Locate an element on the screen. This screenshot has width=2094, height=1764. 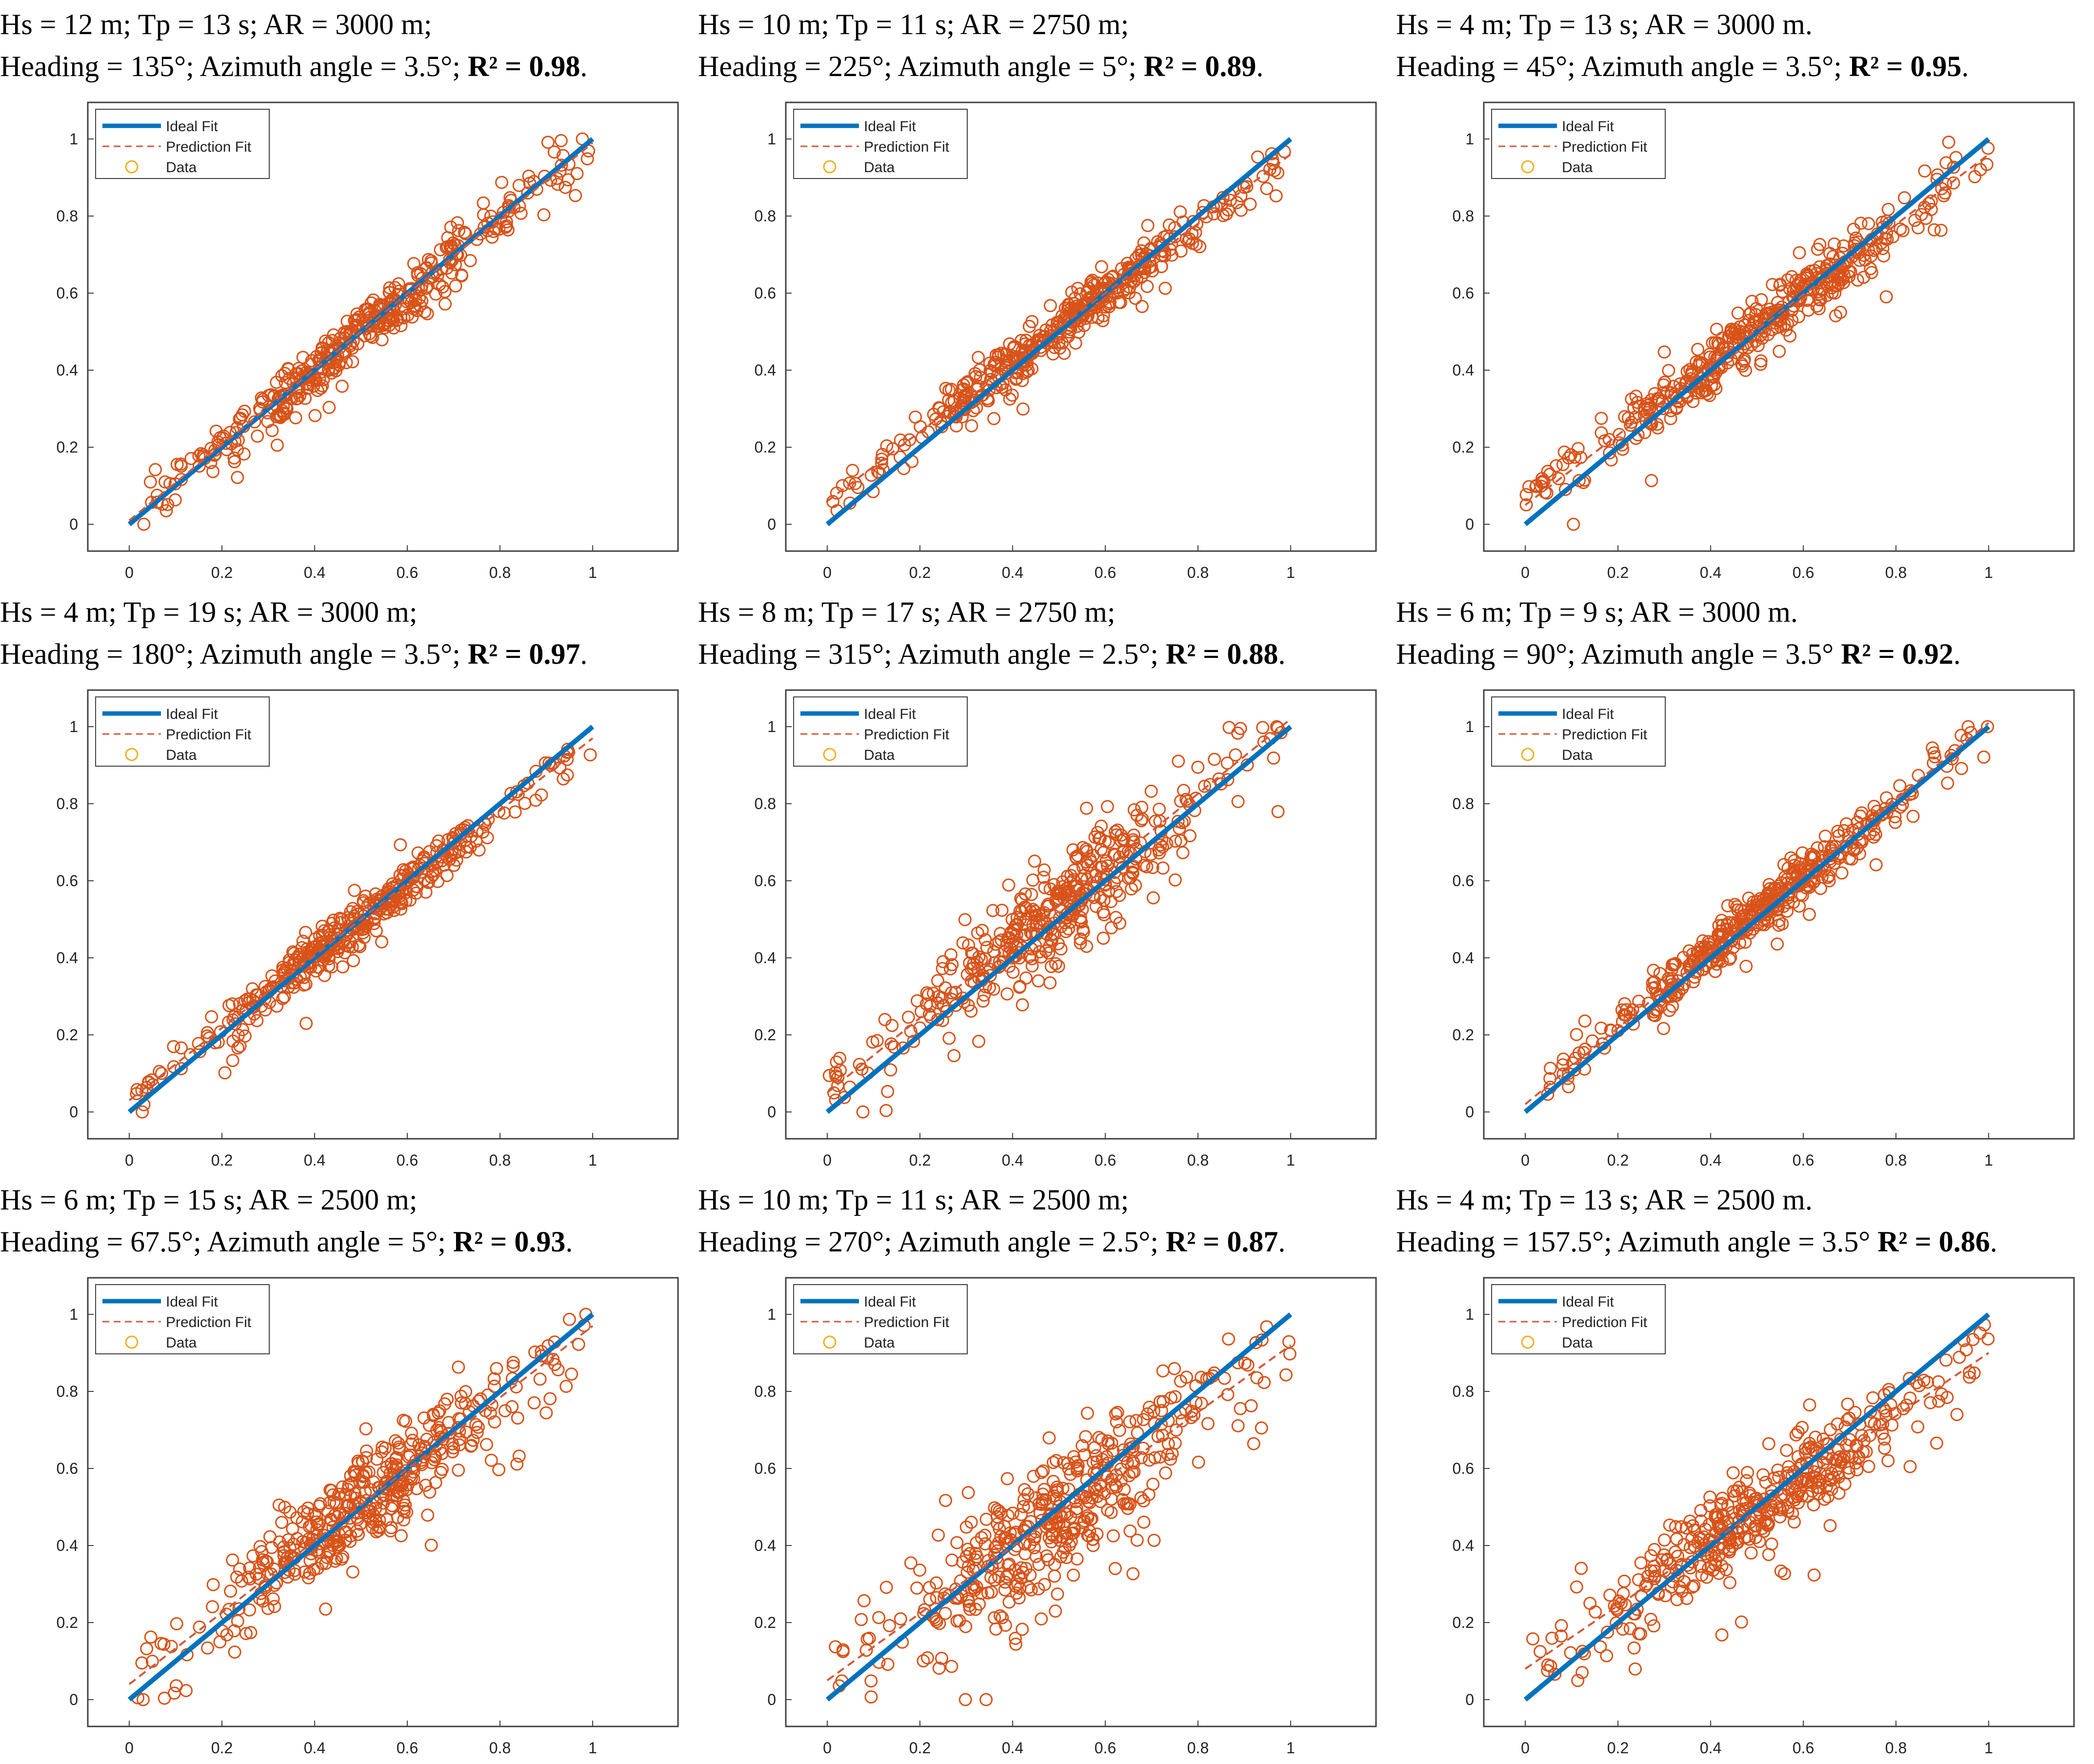
caption-text: Heading = 225°; Azimuth angle = 5°; is located at coordinates (921, 66).